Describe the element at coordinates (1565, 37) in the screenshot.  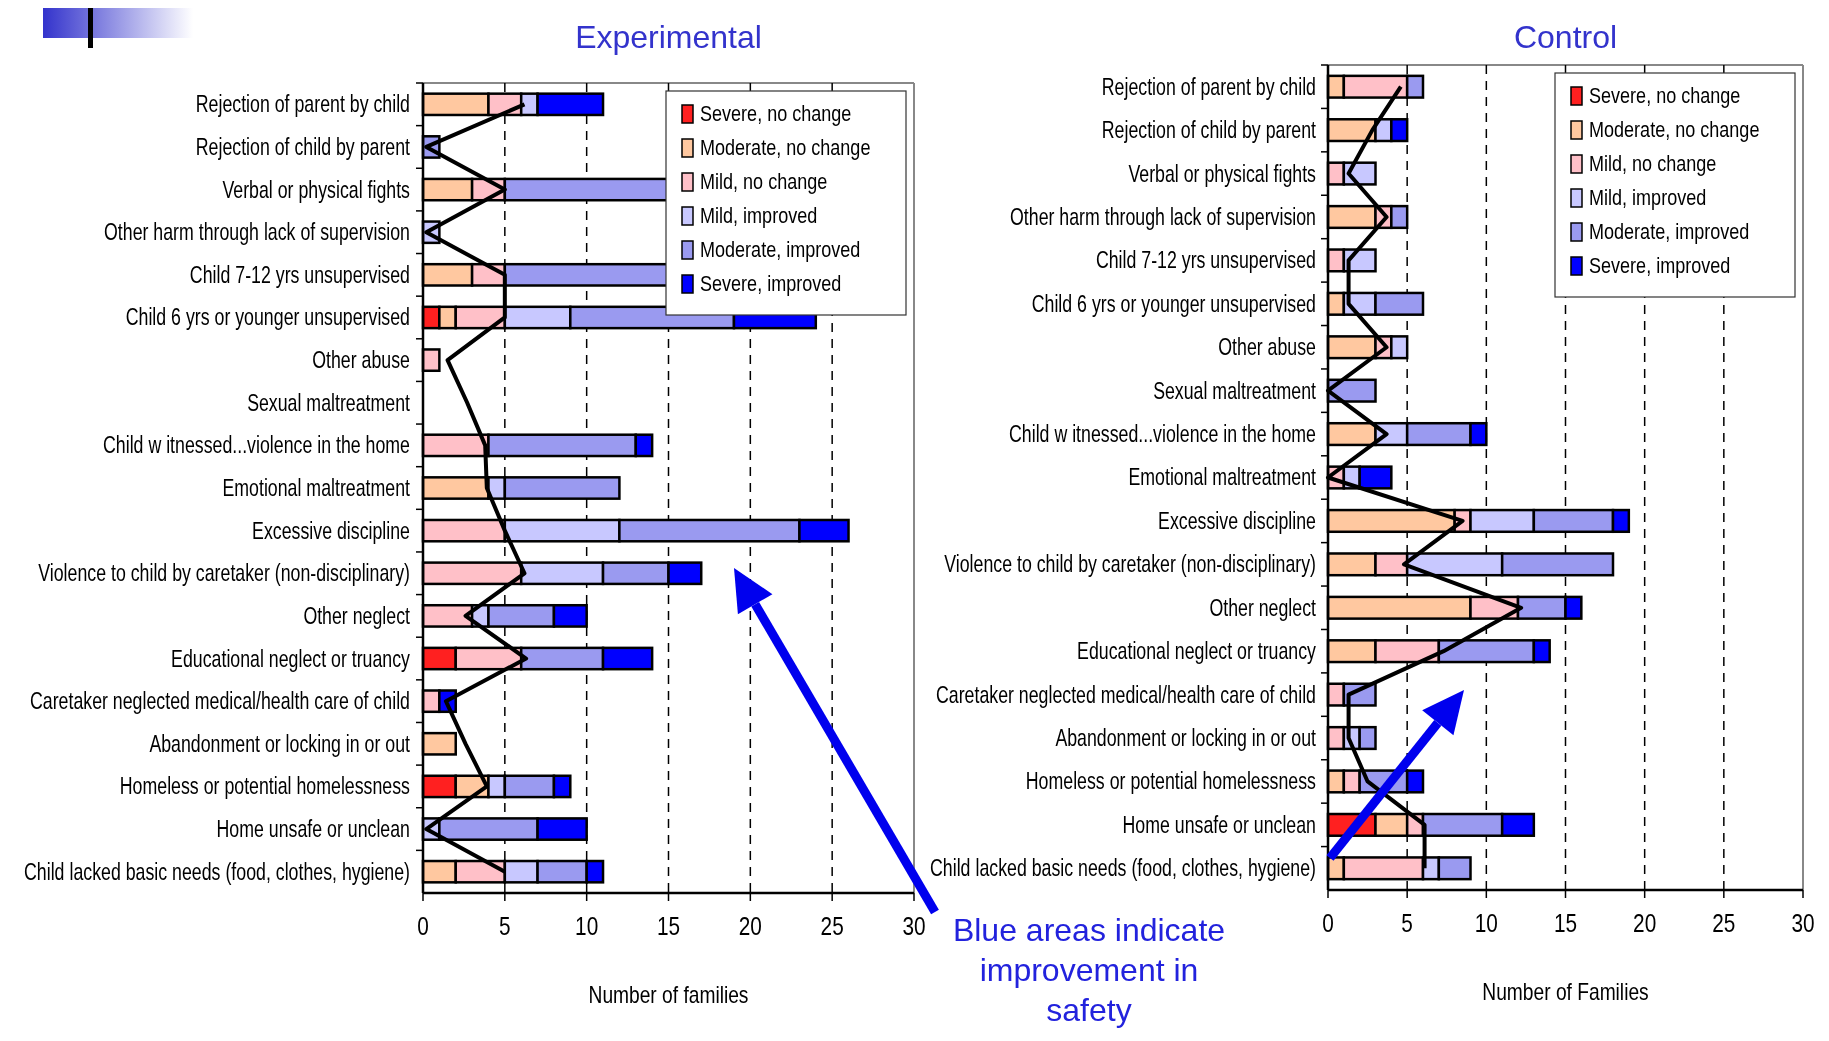
I see `chart-title: Control` at that location.